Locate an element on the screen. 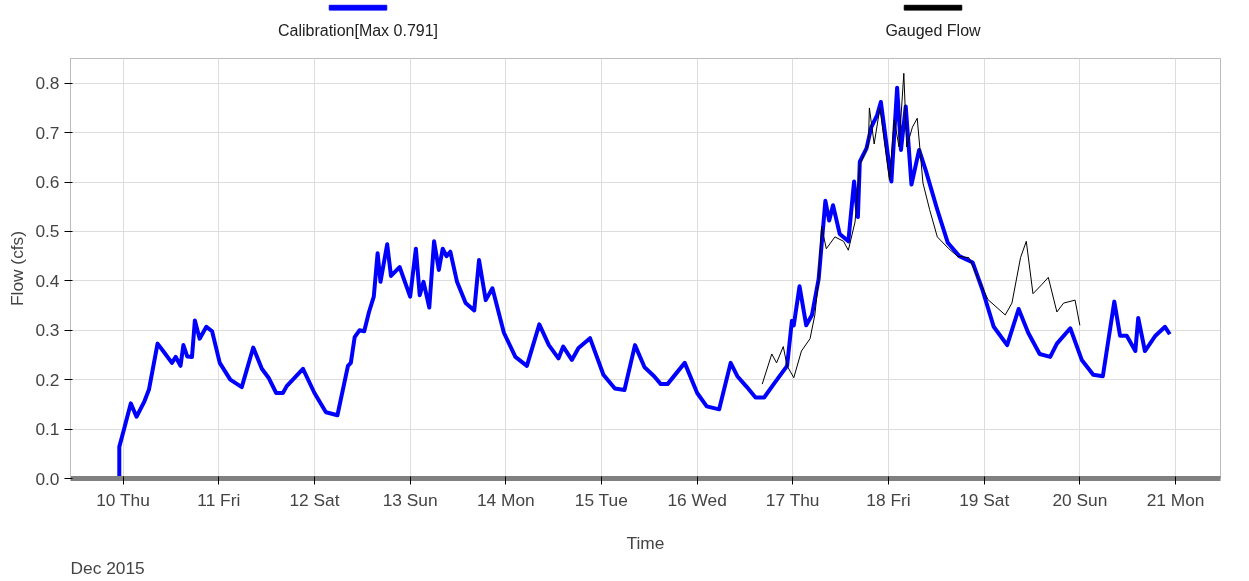  y-tick-label: 0.1 is located at coordinates (47, 429).